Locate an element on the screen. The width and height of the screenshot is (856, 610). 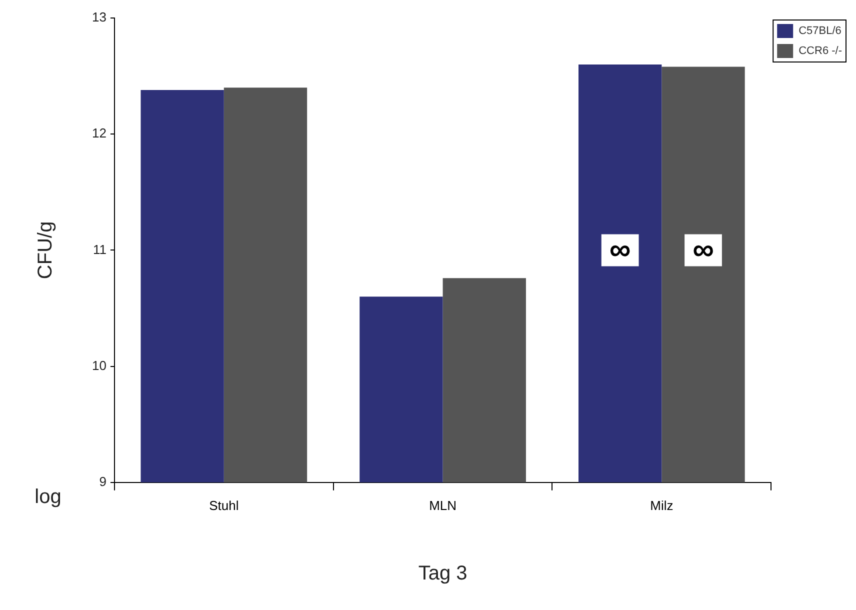
y-tick-label: 9 is located at coordinates (102, 481).